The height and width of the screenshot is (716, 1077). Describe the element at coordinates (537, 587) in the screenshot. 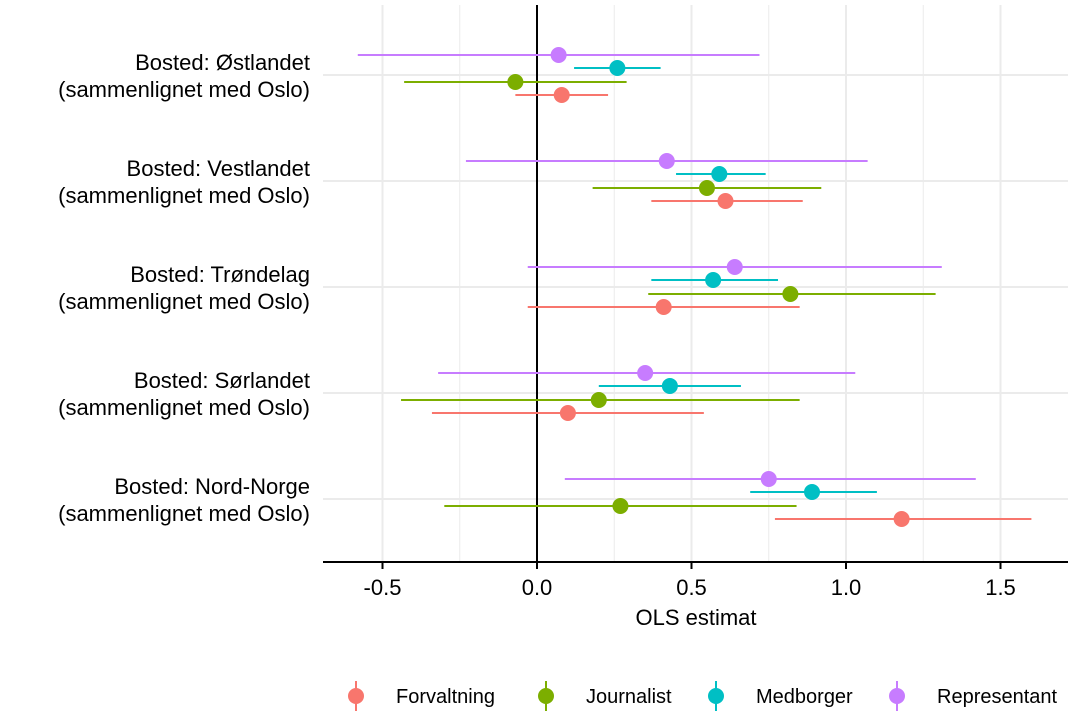

I see `x-tick-label: 0.0` at that location.